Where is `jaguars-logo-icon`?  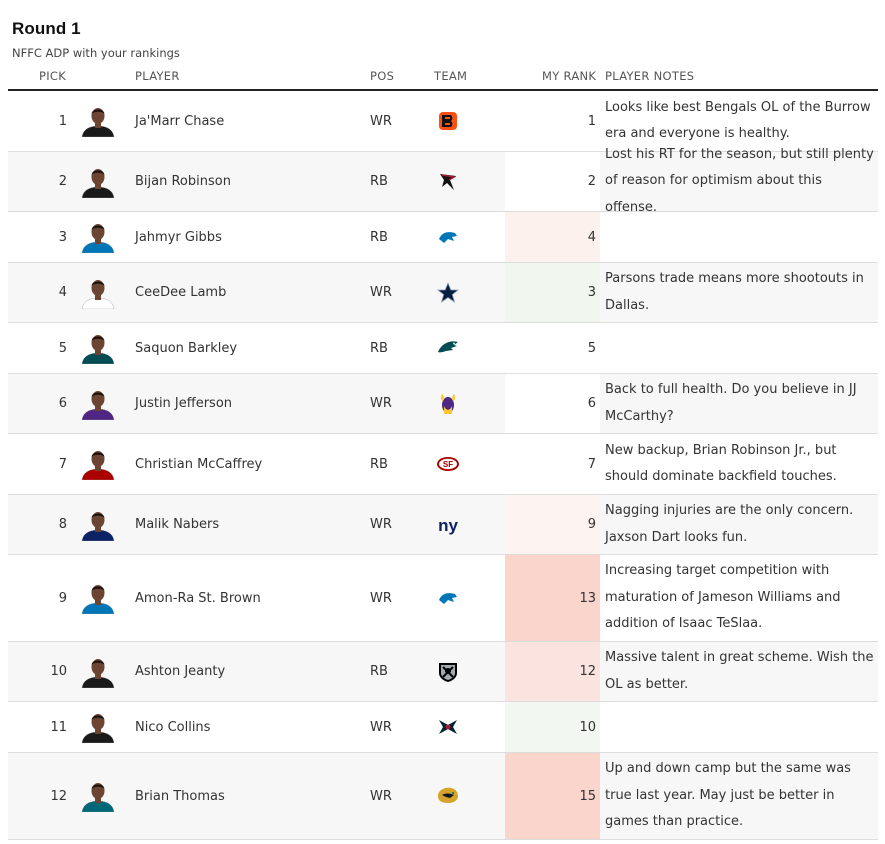
jaguars-logo-icon is located at coordinates (448, 796).